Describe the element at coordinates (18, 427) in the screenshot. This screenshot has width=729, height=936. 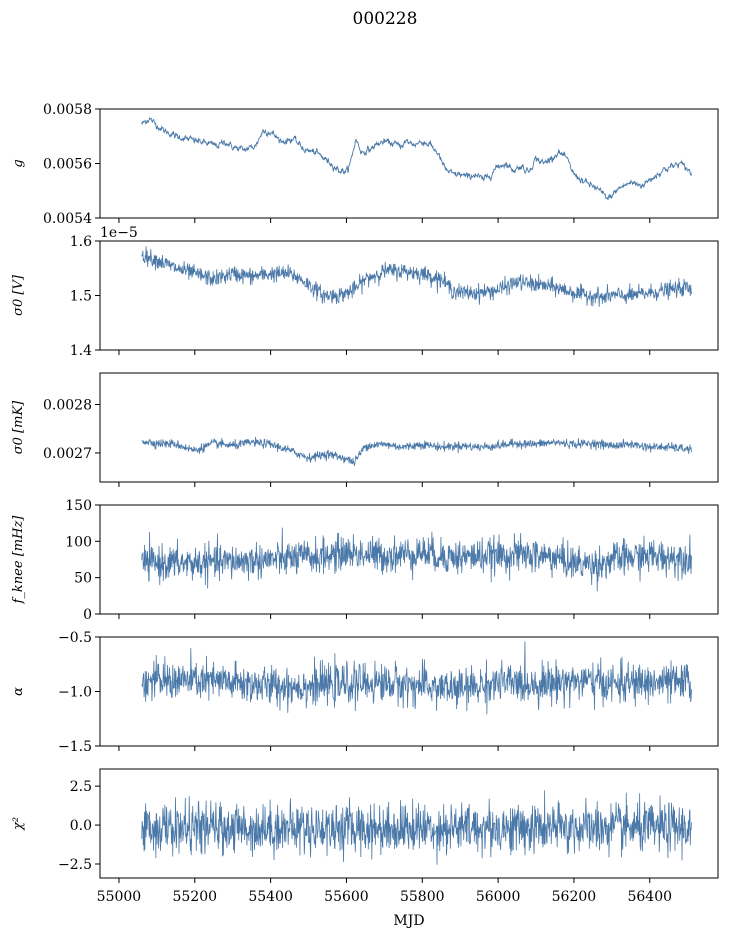
I see `y-axis-label: σ0 [mK]` at that location.